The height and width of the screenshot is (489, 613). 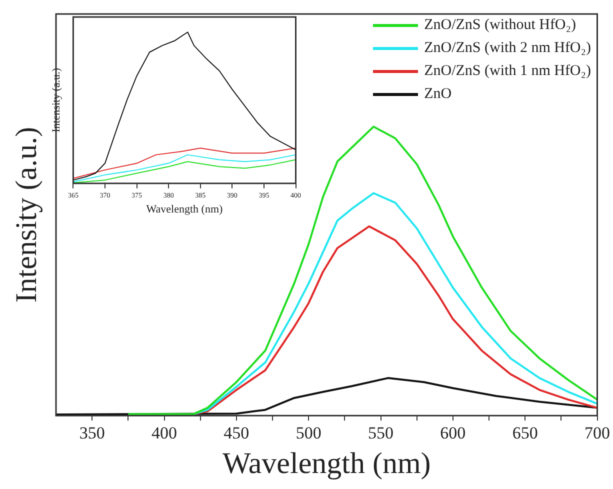 What do you see at coordinates (92, 432) in the screenshot?
I see `x-tick-label: 350` at bounding box center [92, 432].